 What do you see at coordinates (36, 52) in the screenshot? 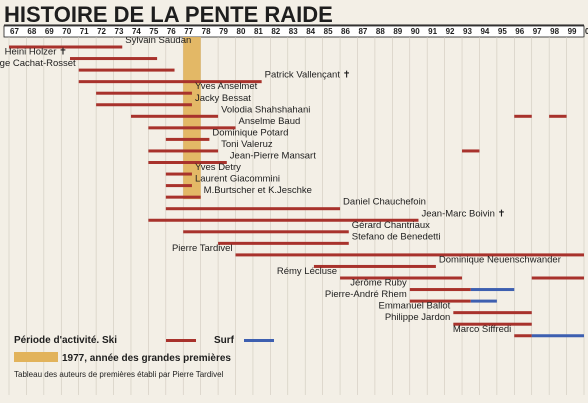
I see `person-label: Heini Holzer ✝` at bounding box center [36, 52].